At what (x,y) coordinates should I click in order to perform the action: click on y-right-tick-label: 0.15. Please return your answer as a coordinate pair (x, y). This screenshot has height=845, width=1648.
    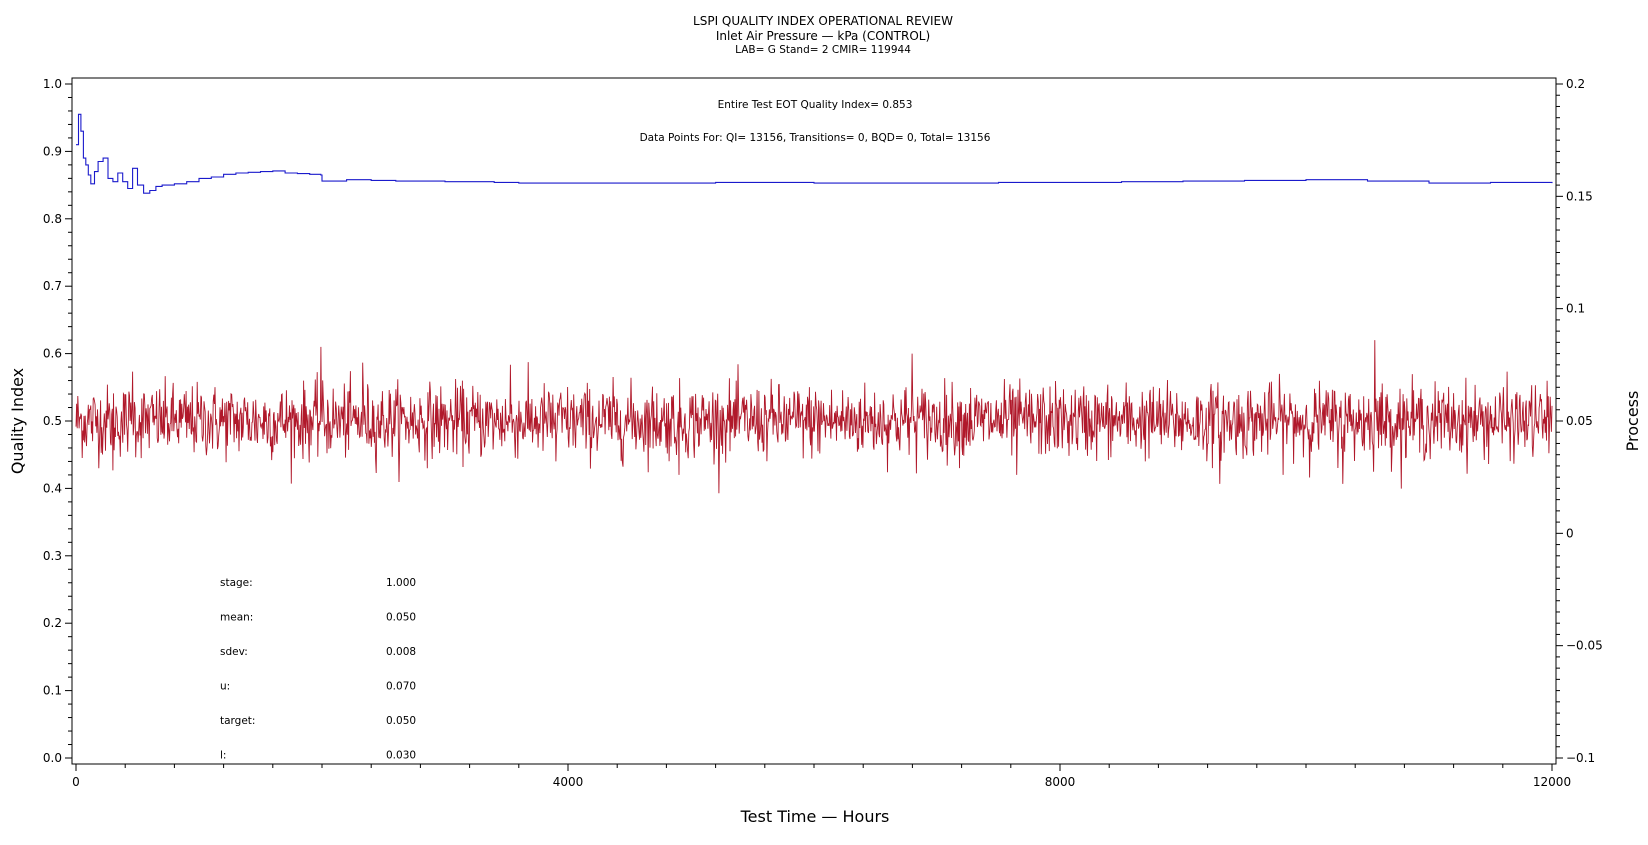
    Looking at the image, I should click on (1579, 196).